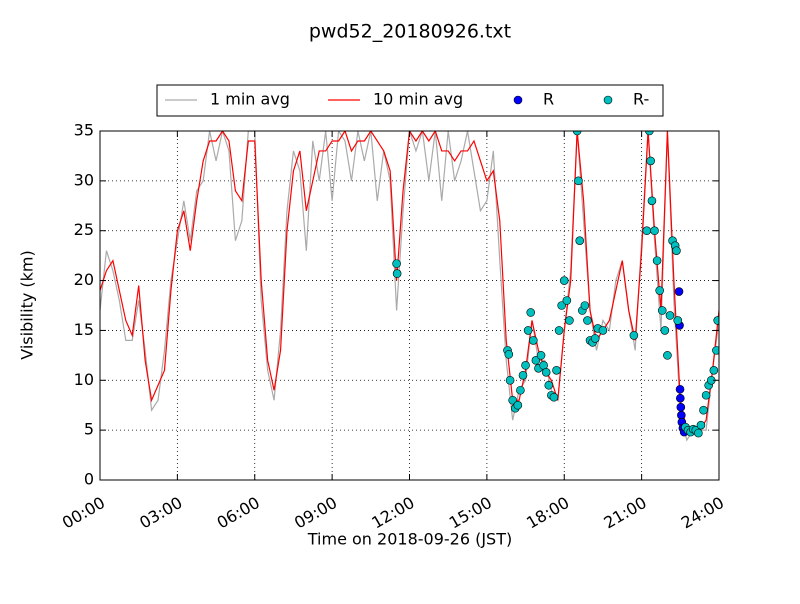  I want to click on legend-label: 10 min avg, so click(418, 99).